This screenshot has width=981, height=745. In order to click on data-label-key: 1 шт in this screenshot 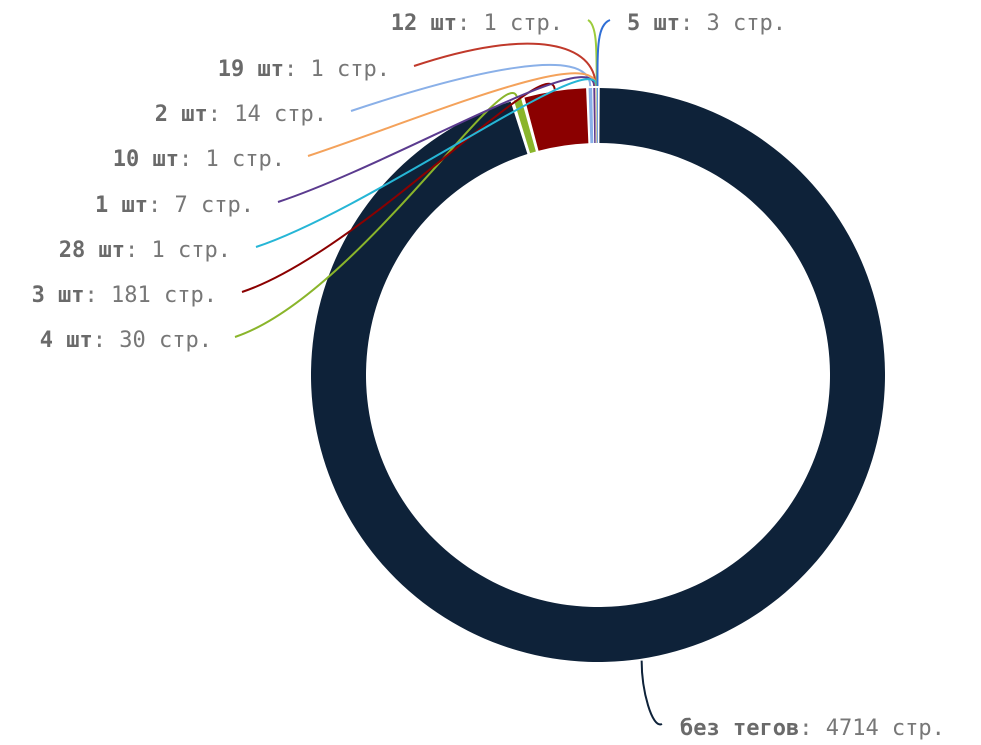, I will do `click(121, 205)`.